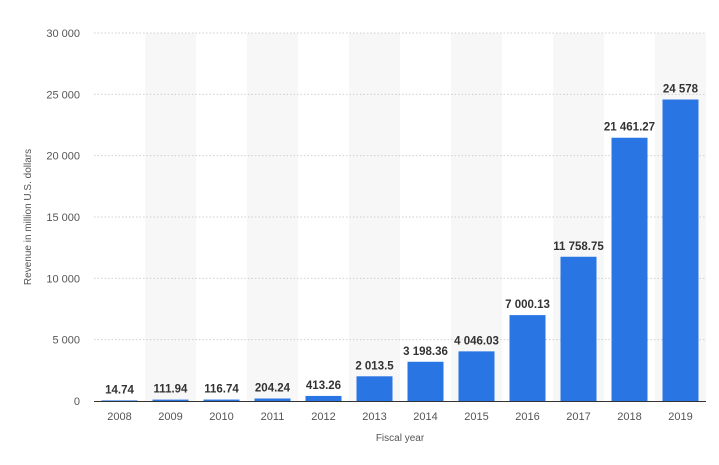  What do you see at coordinates (425, 381) in the screenshot?
I see `bar-2014` at bounding box center [425, 381].